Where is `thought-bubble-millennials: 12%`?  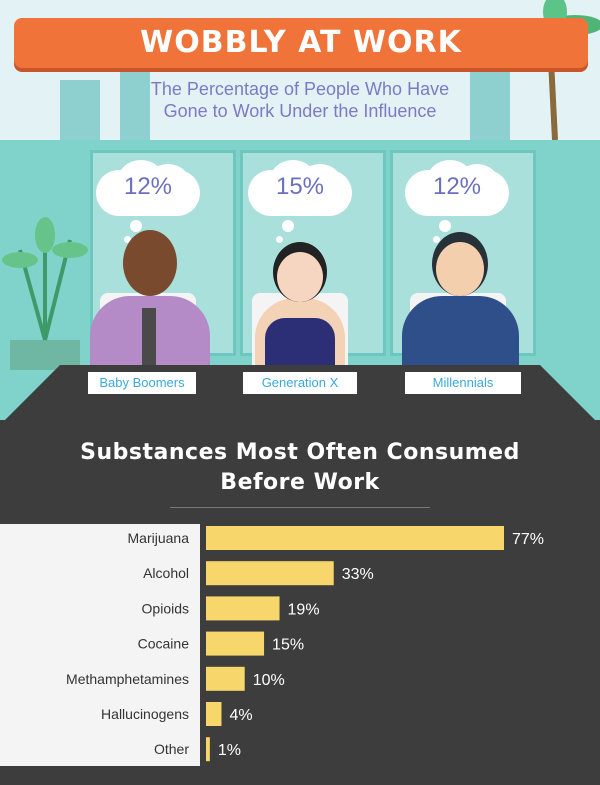 thought-bubble-millennials: 12% is located at coordinates (457, 201).